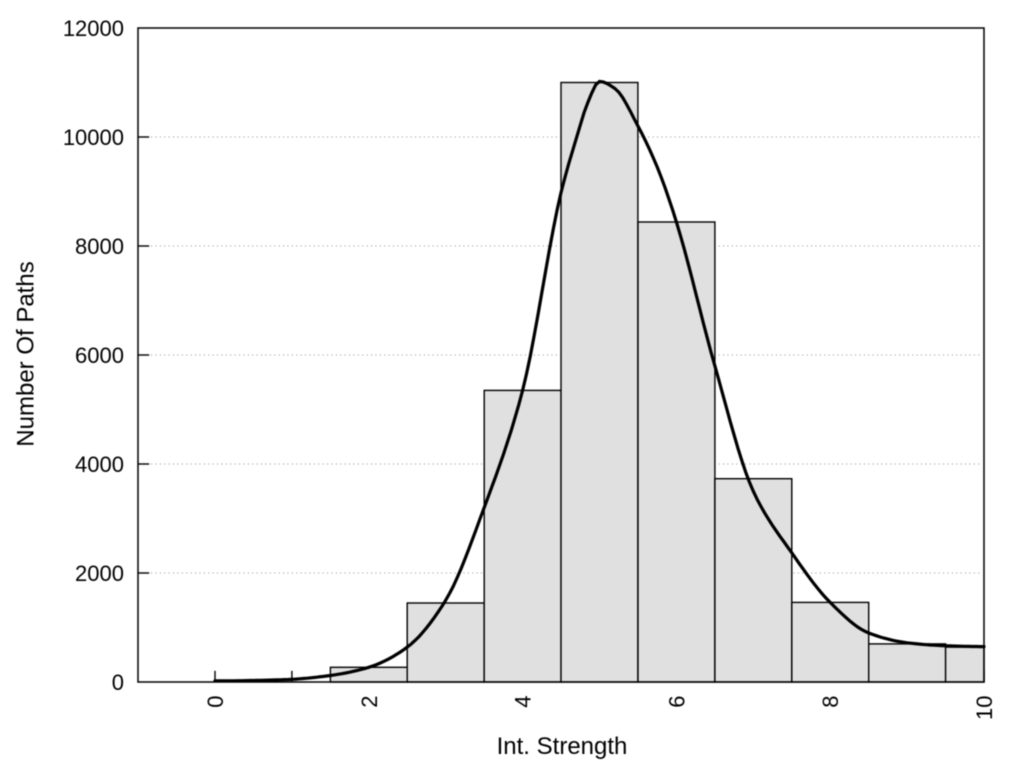 The width and height of the screenshot is (1024, 768). I want to click on svg-text: 4, so click(523, 702).